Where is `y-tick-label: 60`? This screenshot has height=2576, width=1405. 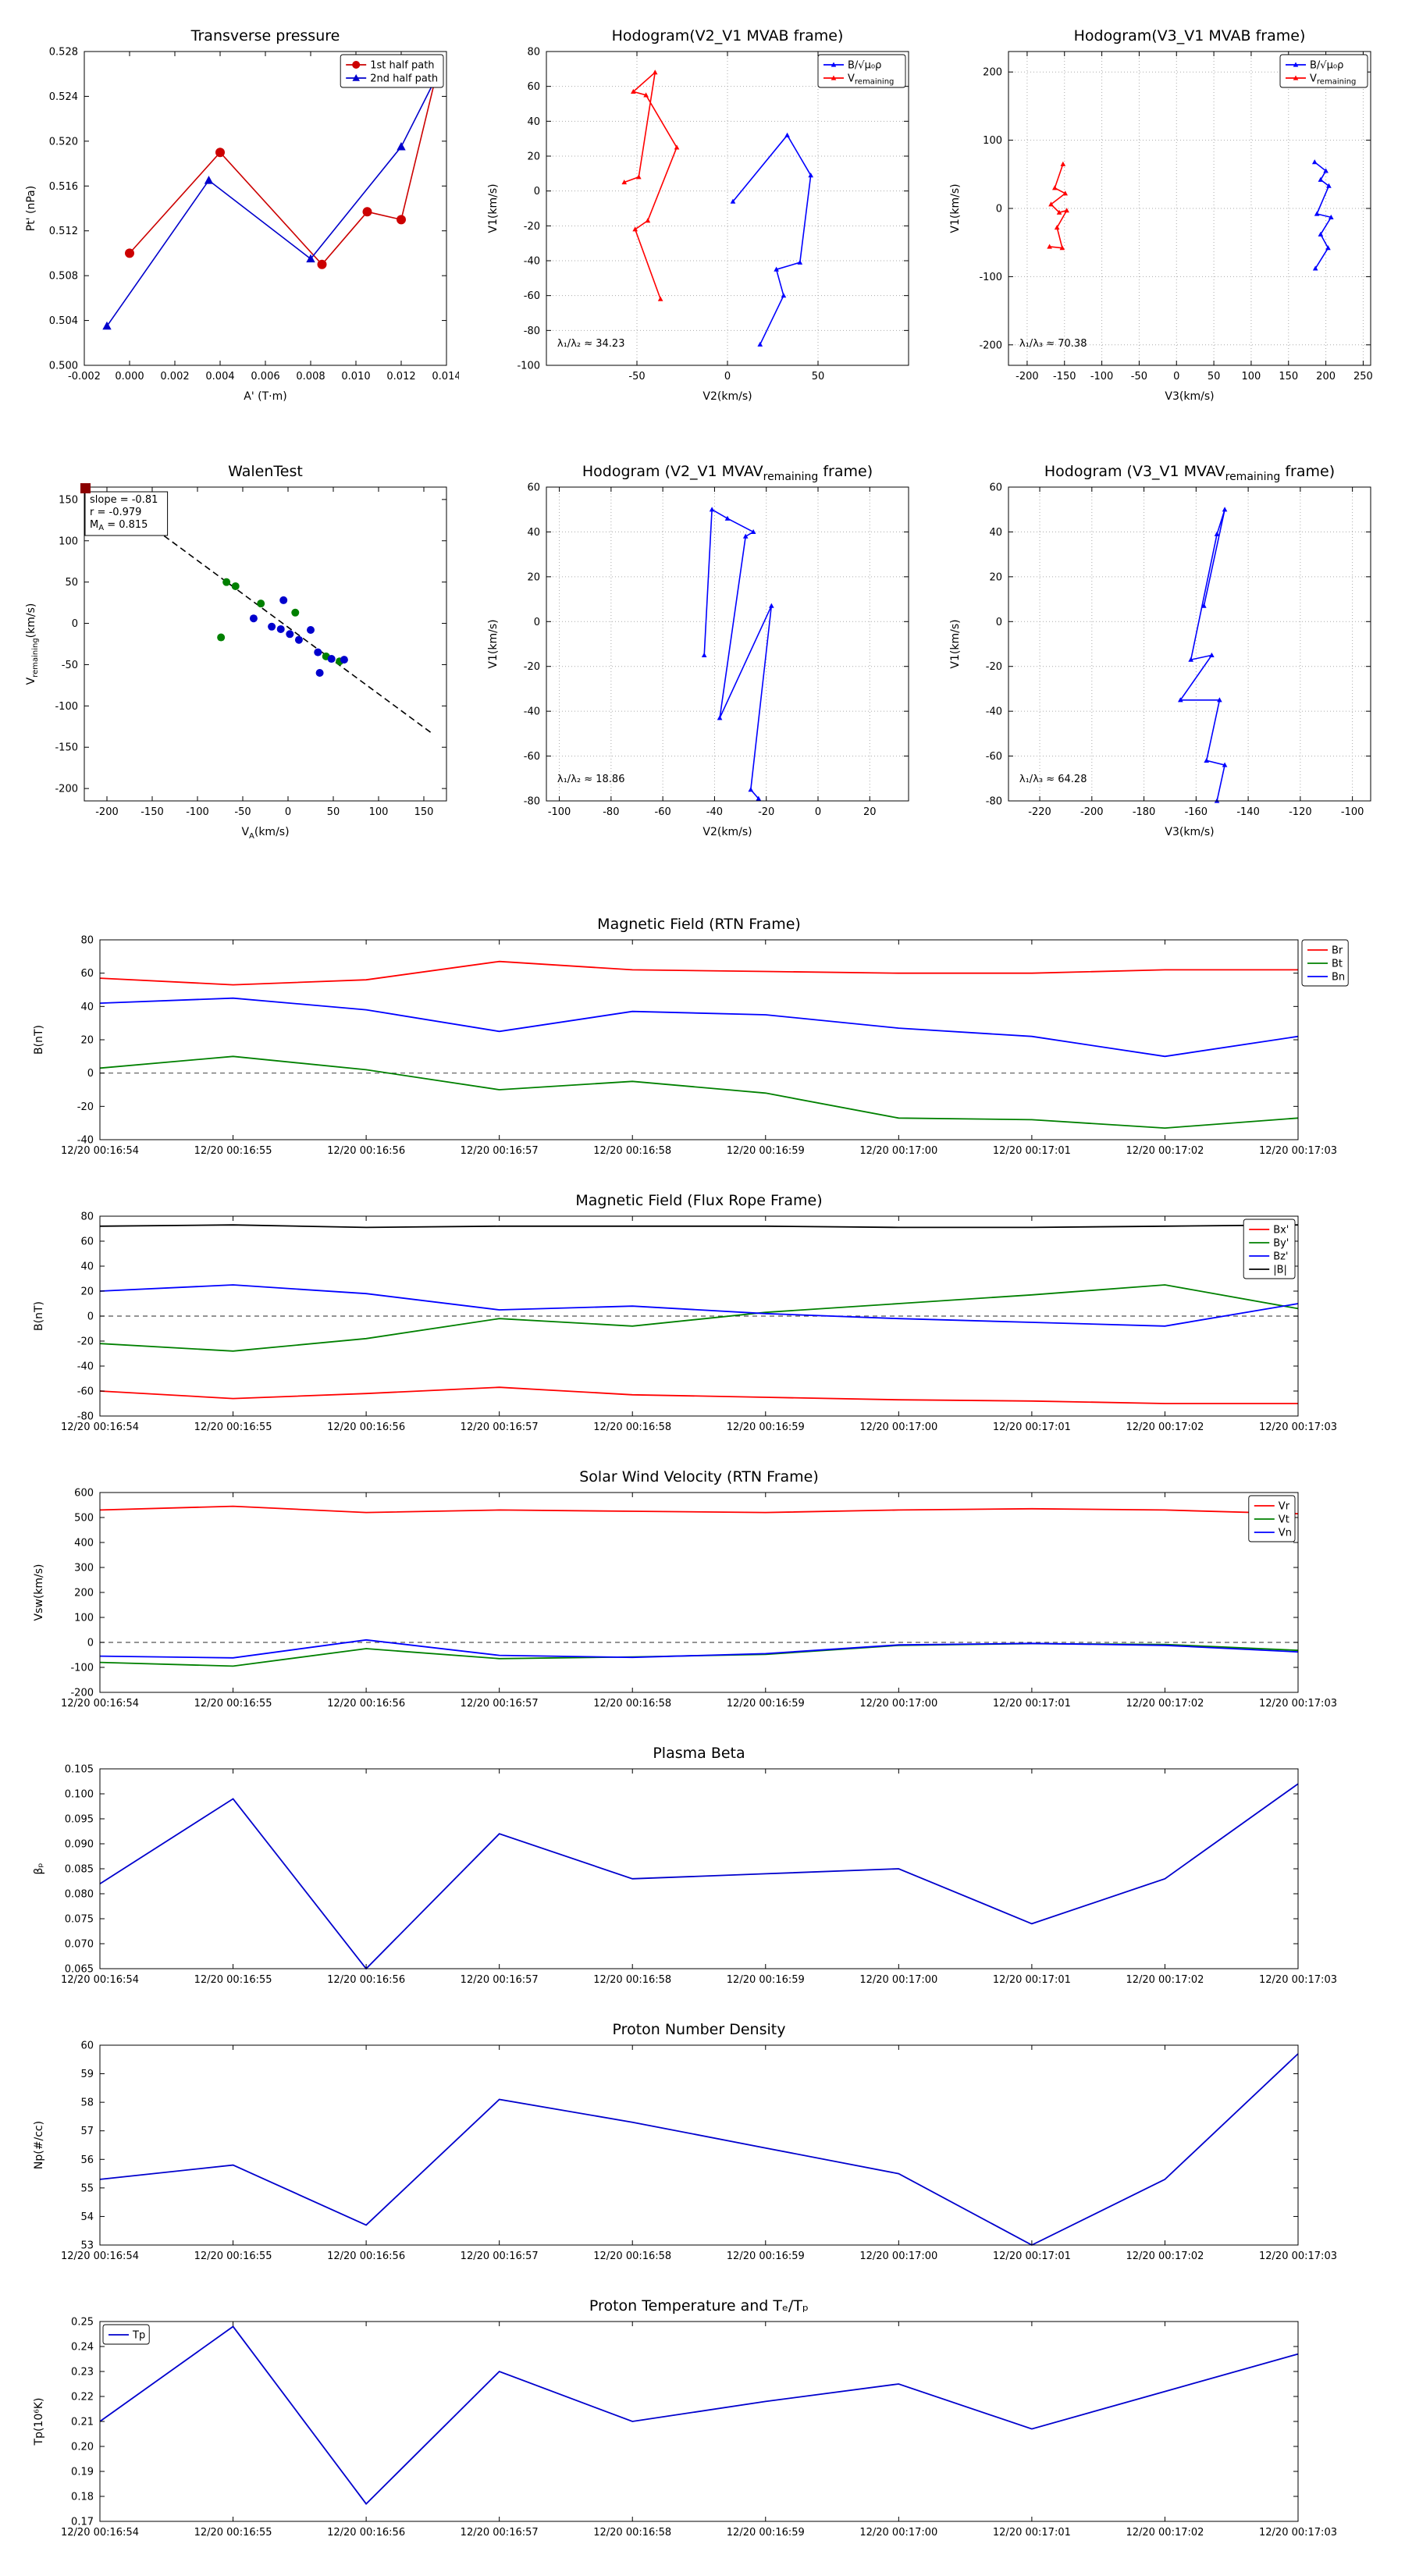
y-tick-label: 60 is located at coordinates (87, 2046).